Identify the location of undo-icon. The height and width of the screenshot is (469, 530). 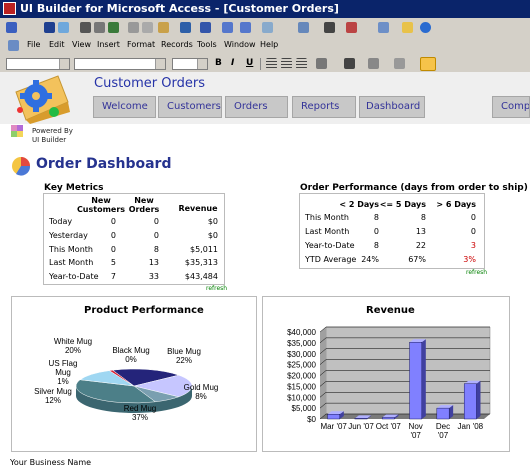
(185, 27).